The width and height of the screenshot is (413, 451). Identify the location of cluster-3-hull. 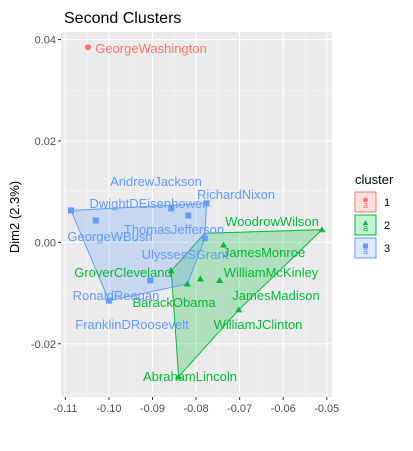
(139, 252).